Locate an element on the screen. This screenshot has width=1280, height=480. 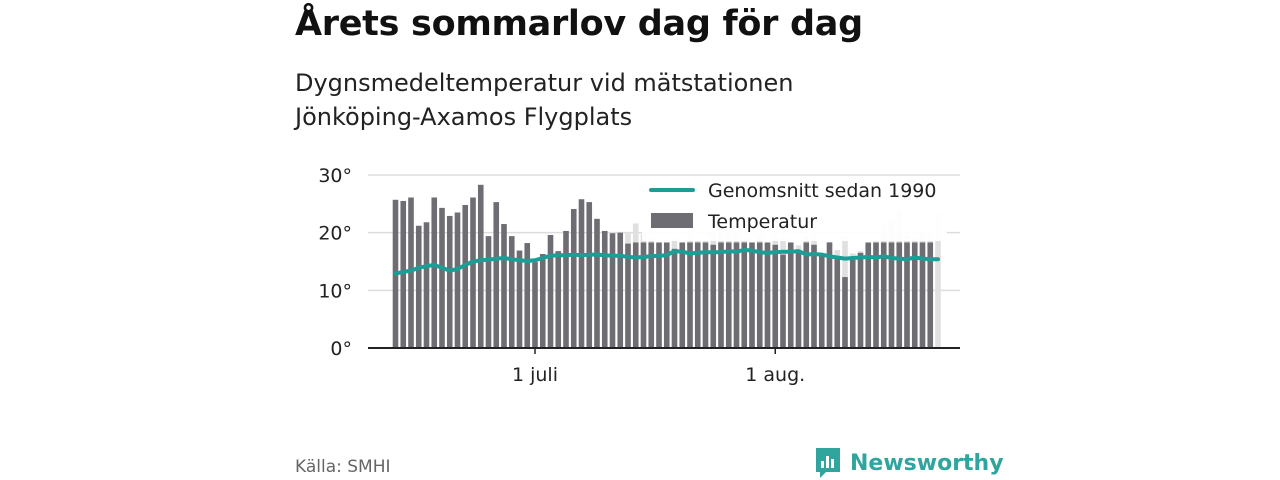
subtitle-line-2: Jönköping-Axamos Flygplats is located at coordinates (464, 117).